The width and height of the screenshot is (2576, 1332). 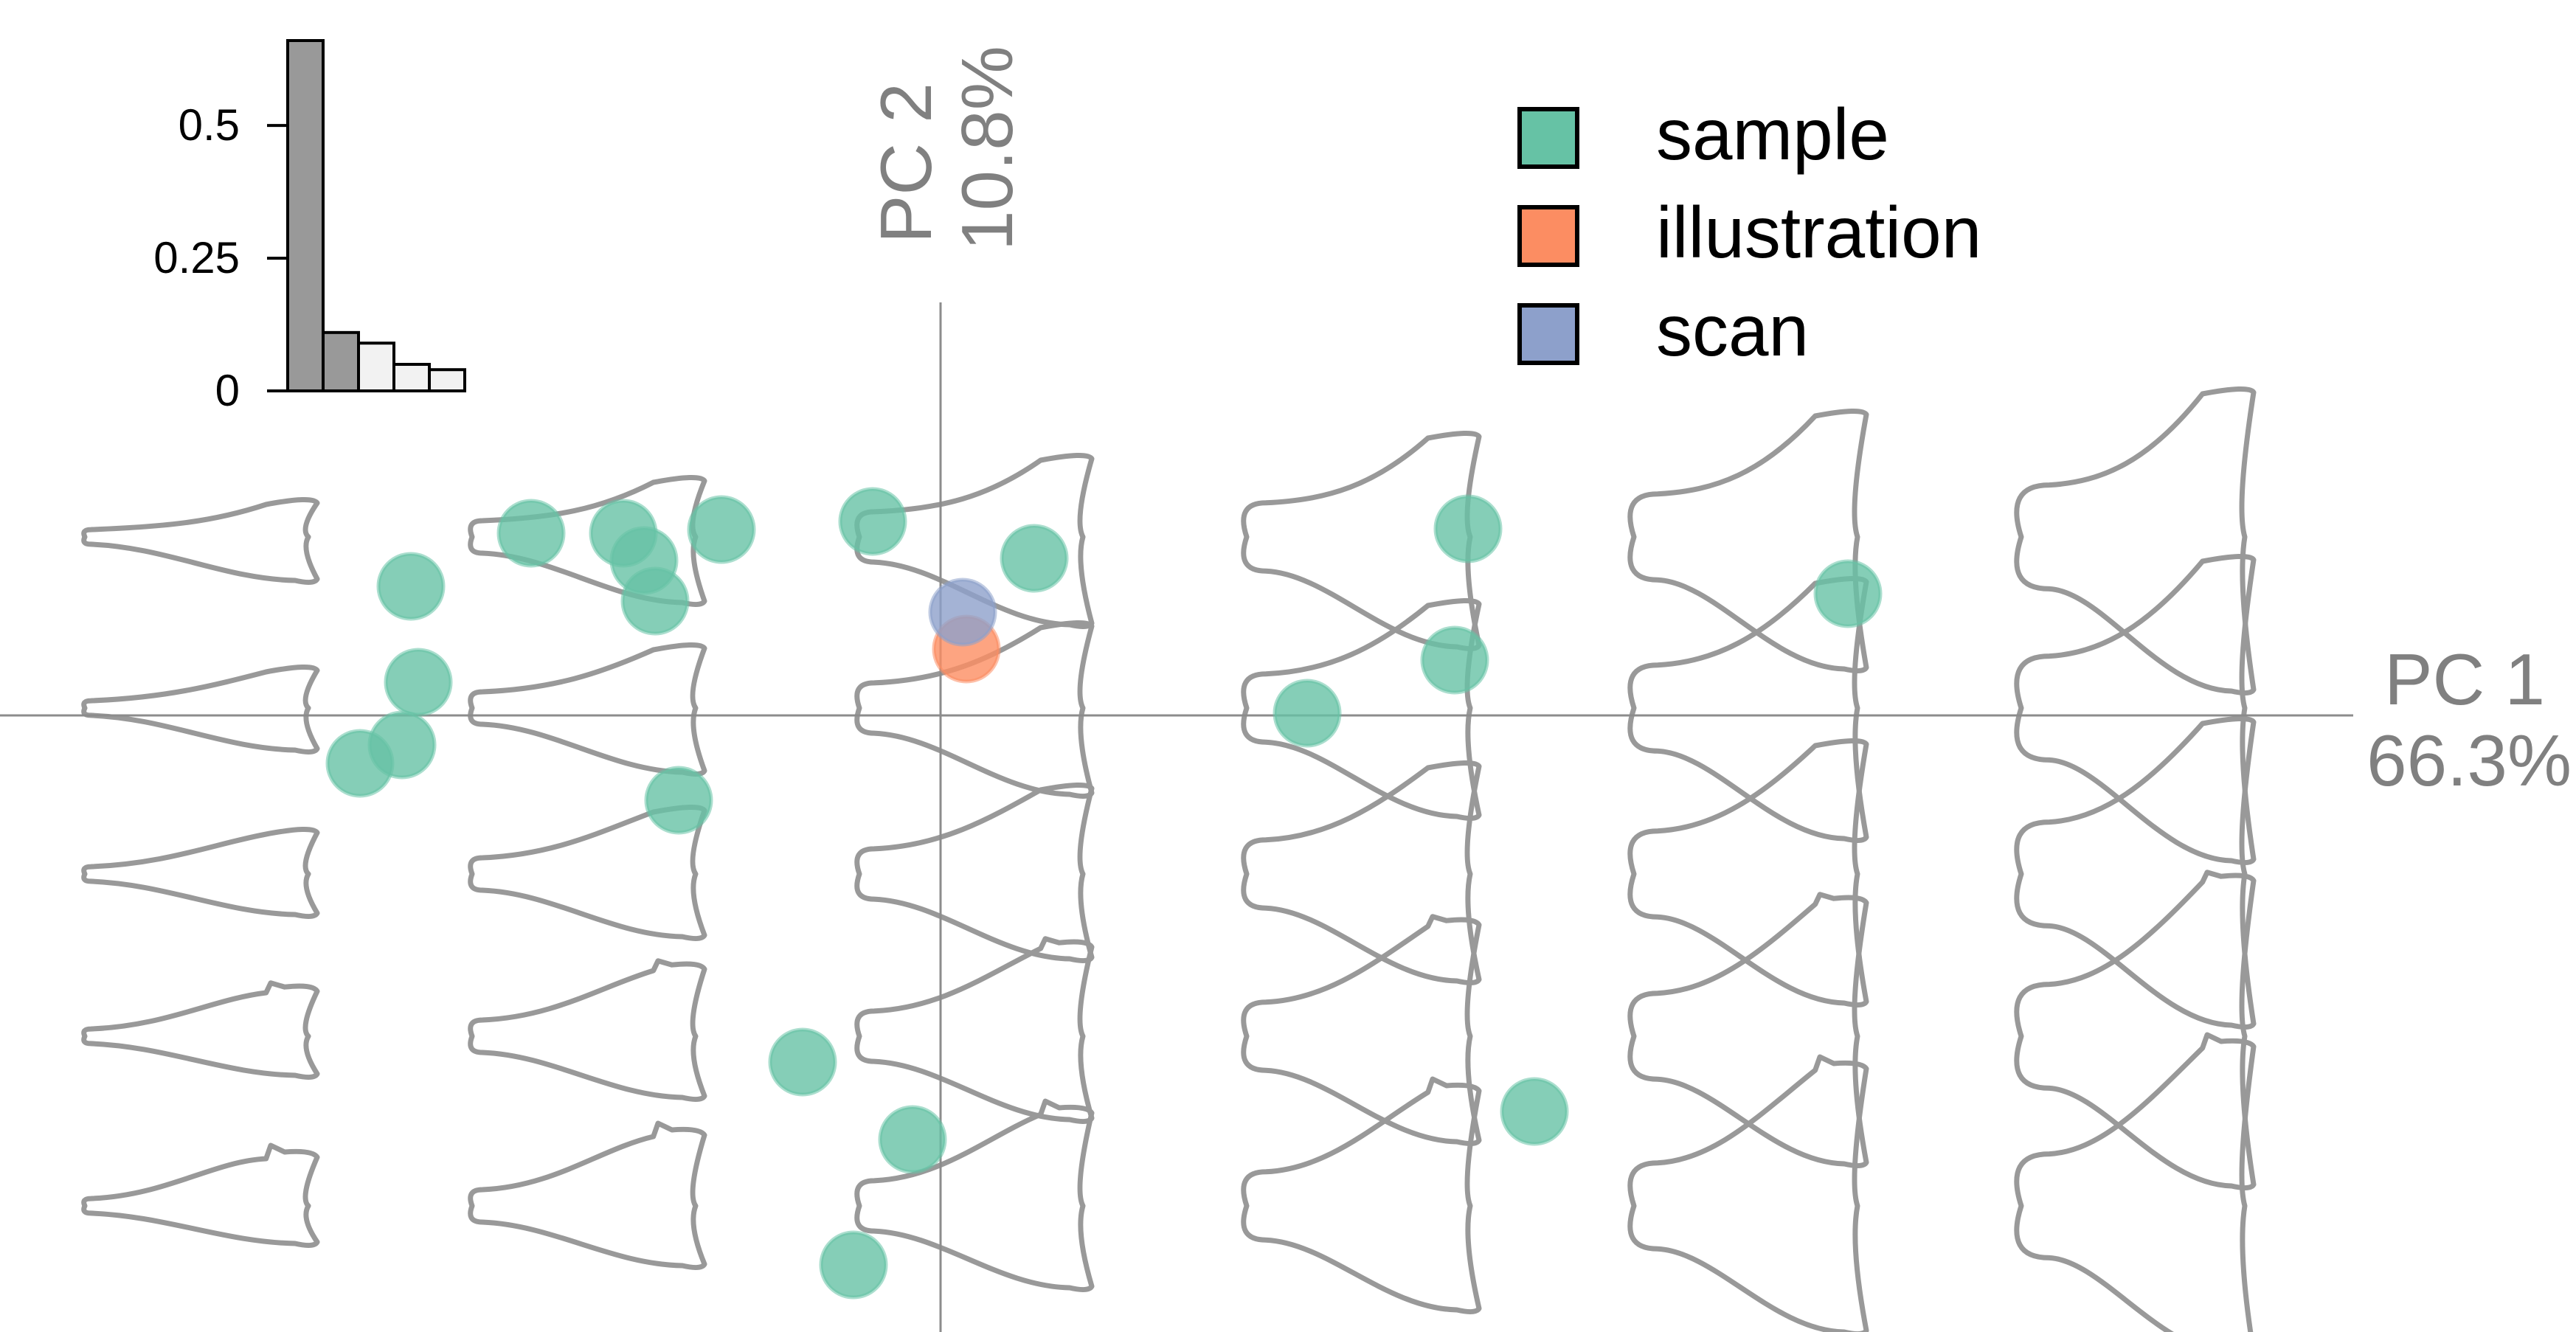 What do you see at coordinates (1362, 873) in the screenshot?
I see `morphospace-shape-r3-c4` at bounding box center [1362, 873].